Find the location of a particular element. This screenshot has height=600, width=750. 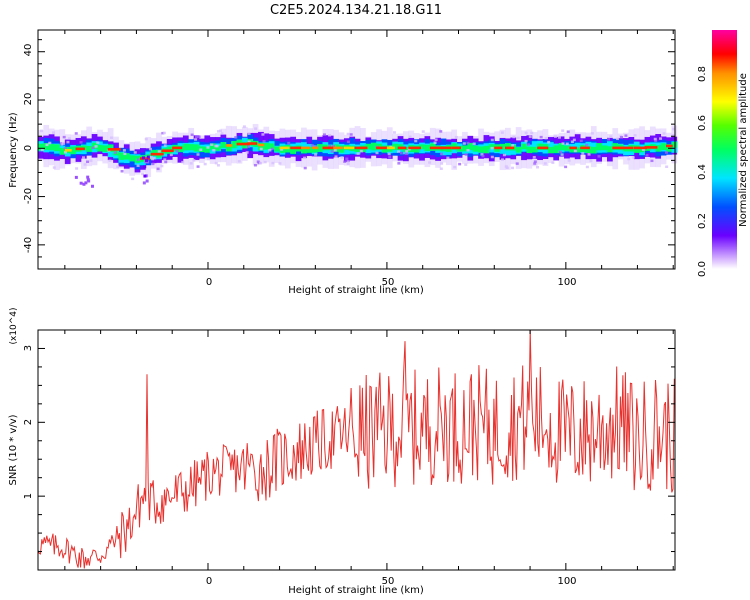

spectrogram-xtick-100: 100 is located at coordinates (566, 282).